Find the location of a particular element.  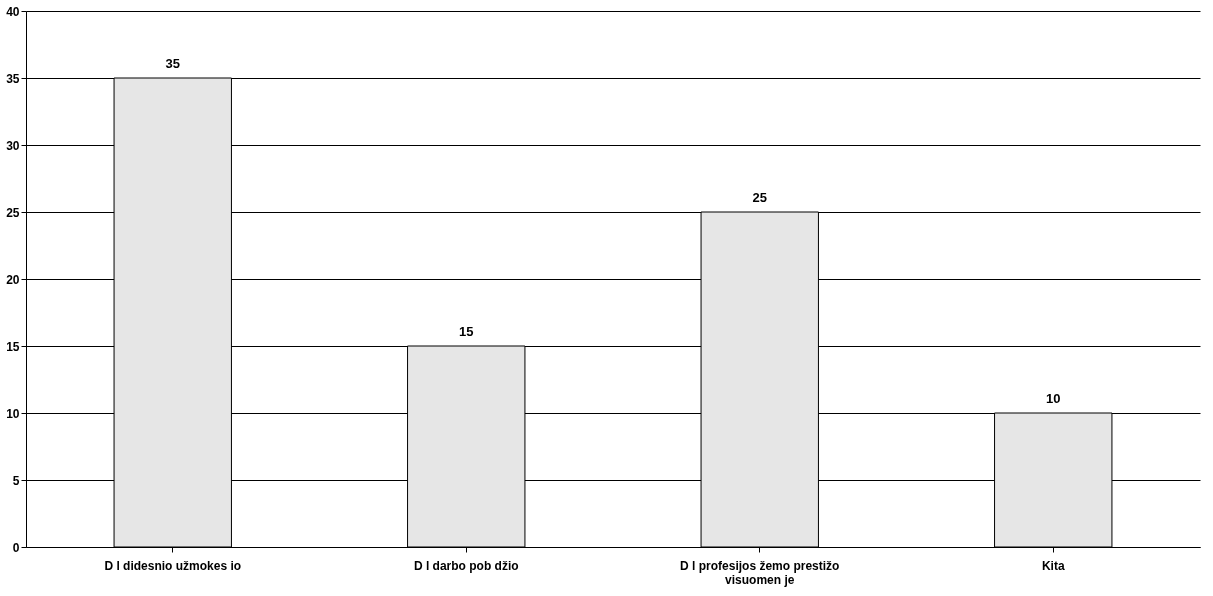

y-tick-label: 15 is located at coordinates (13, 346).